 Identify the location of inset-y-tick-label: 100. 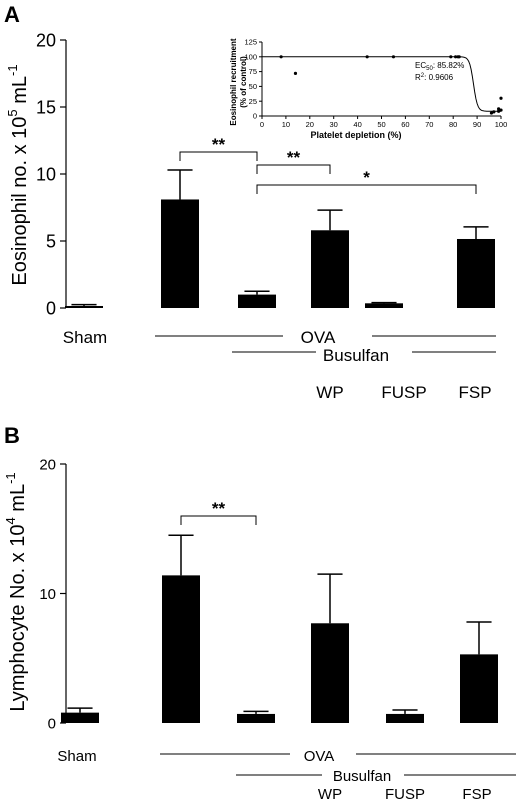
(250, 56).